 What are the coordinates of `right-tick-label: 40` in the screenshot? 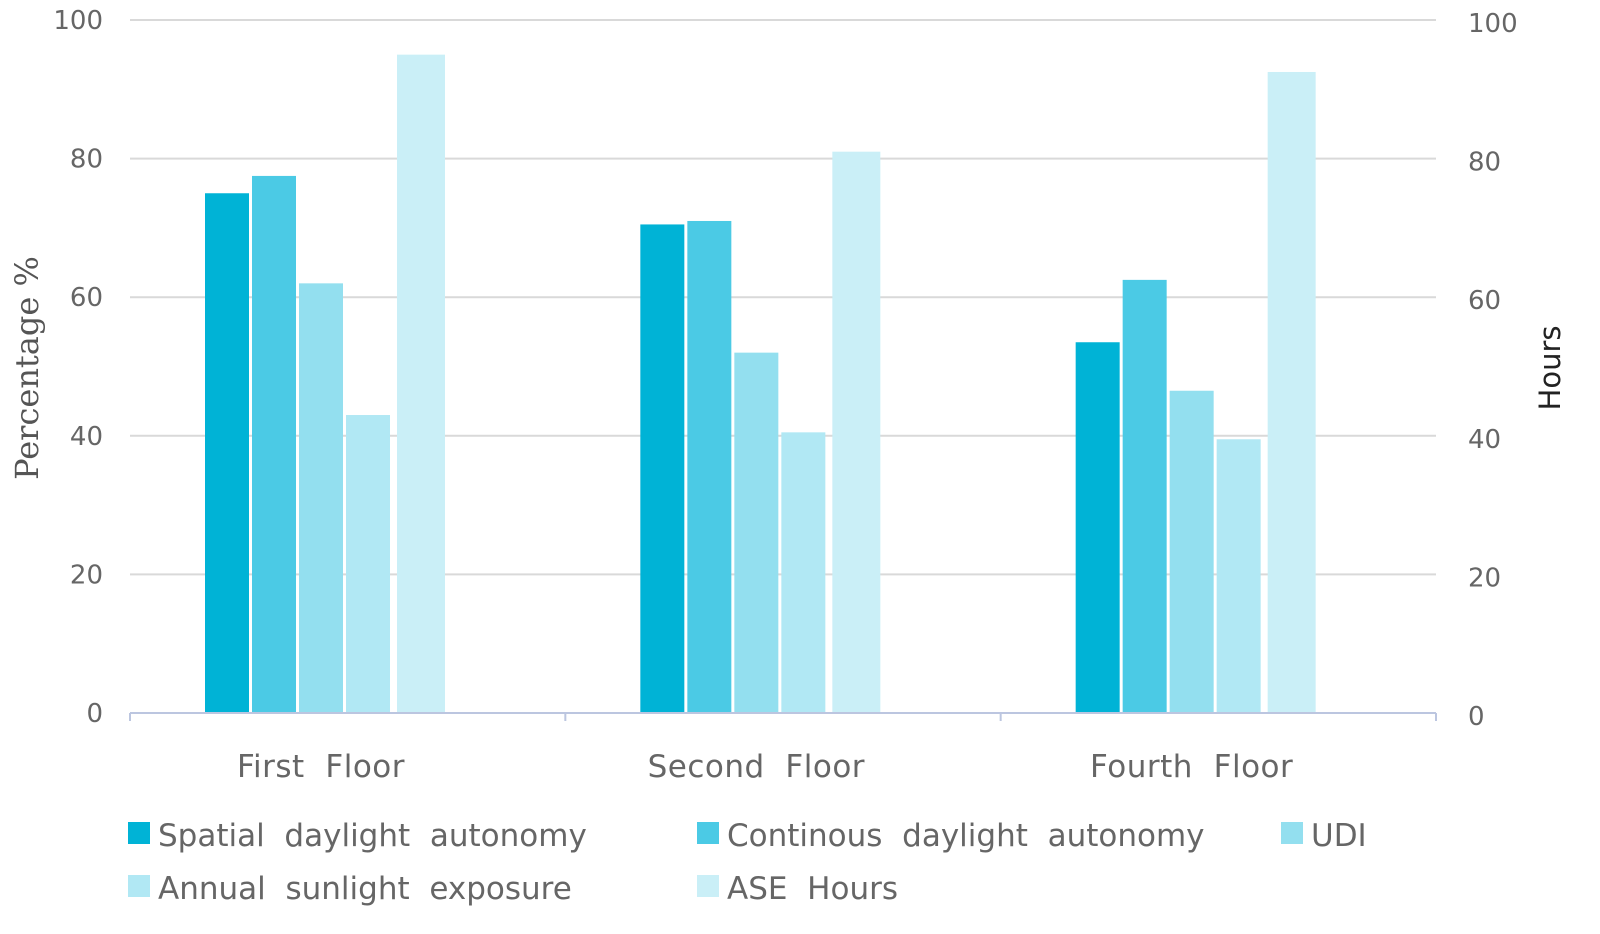 It's located at (1484, 440).